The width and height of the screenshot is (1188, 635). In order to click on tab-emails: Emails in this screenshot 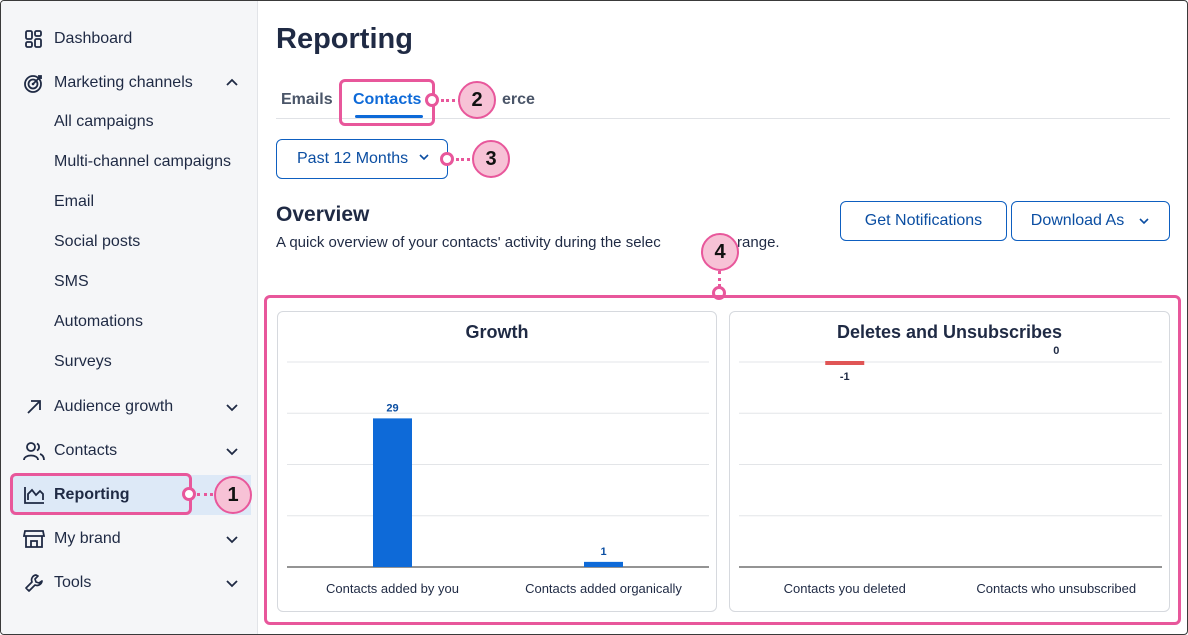, I will do `click(307, 99)`.